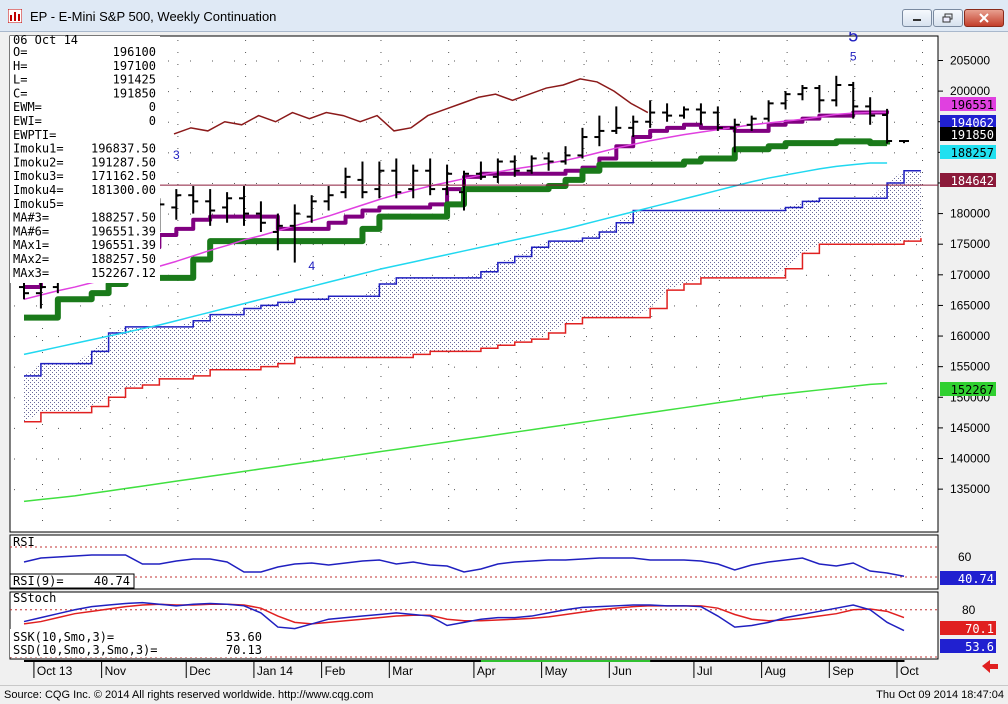  I want to click on time-label: Nov, so click(115, 671).